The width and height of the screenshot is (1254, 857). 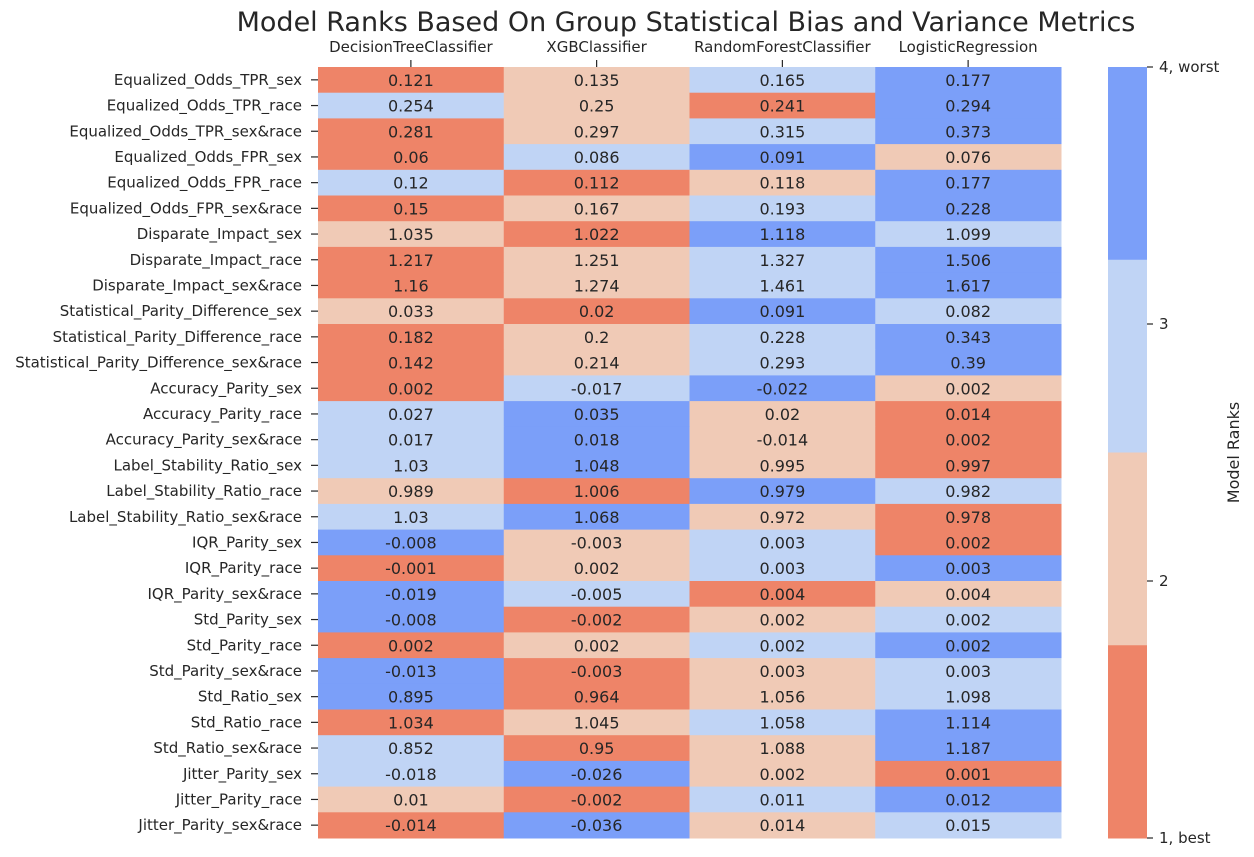 I want to click on cell-value-label: 1.118, so click(x=782, y=234).